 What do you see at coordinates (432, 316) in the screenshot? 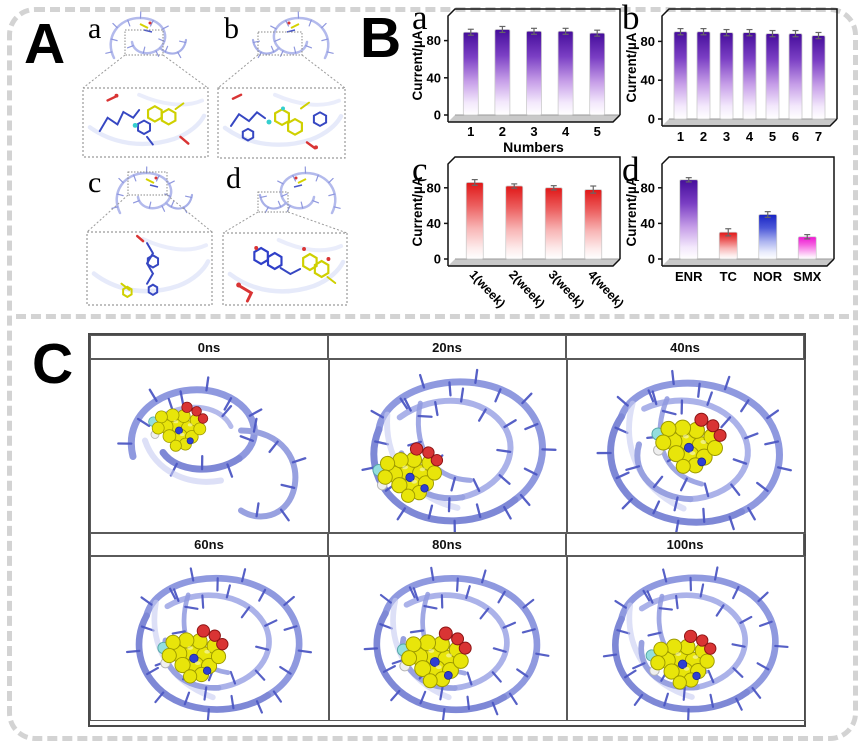
I see `panel-divider` at bounding box center [432, 316].